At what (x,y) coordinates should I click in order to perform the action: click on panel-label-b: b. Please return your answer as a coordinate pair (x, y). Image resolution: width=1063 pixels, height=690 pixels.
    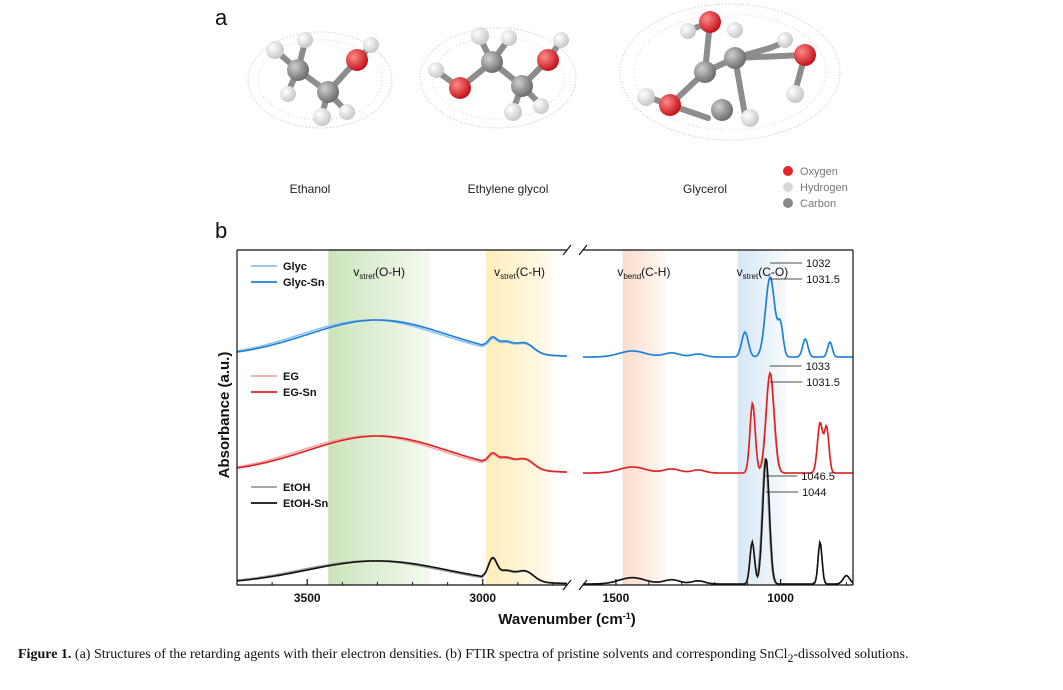
    Looking at the image, I should click on (221, 230).